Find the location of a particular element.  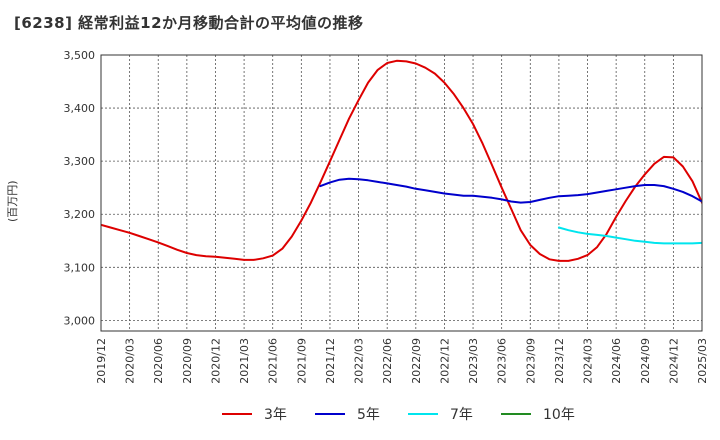

y-tick-labels: 3,000 3,100 3,200 3,300 3,400 3,500 is located at coordinates (80, 188).